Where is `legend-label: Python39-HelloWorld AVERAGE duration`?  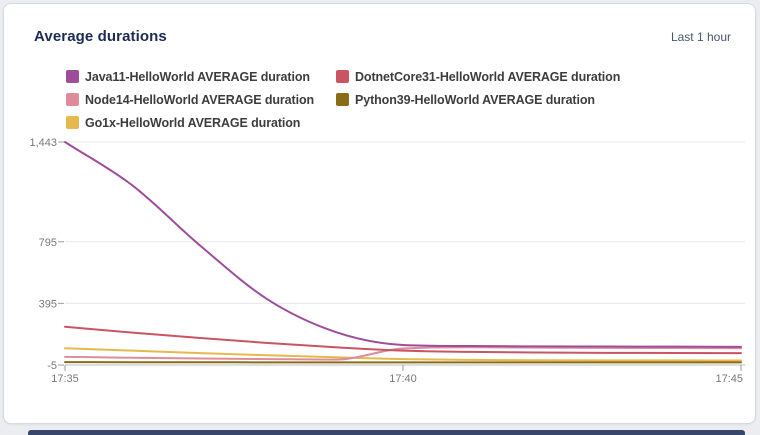
legend-label: Python39-HelloWorld AVERAGE duration is located at coordinates (475, 99).